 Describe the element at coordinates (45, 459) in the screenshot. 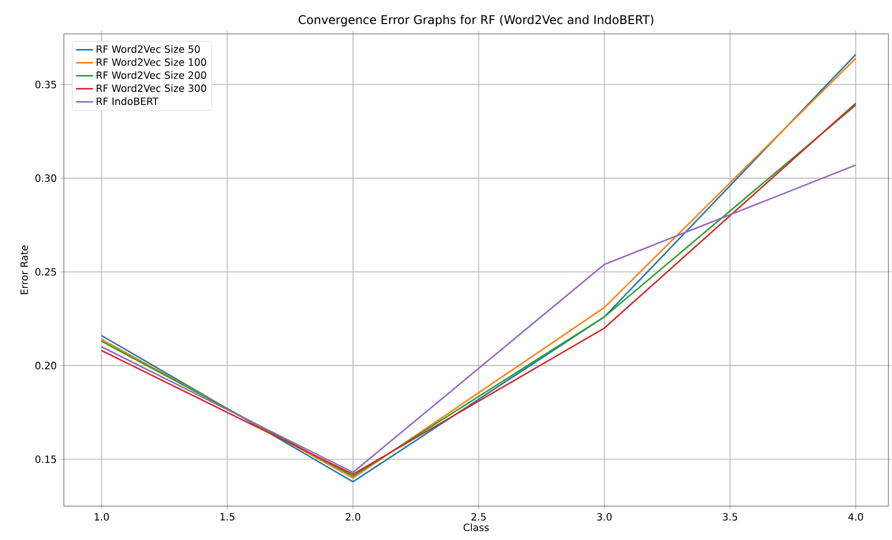

I see `y-tick-label: 0.15` at that location.